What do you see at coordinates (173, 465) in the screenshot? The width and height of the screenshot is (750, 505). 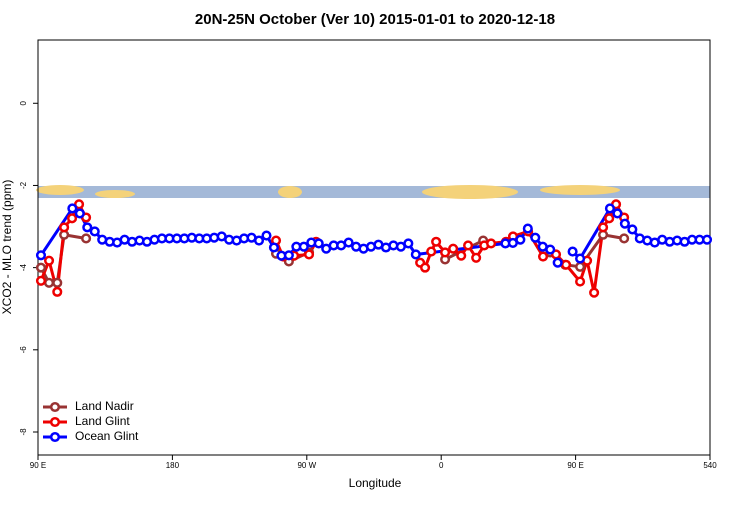 I see `x-tick-label: 180` at bounding box center [173, 465].